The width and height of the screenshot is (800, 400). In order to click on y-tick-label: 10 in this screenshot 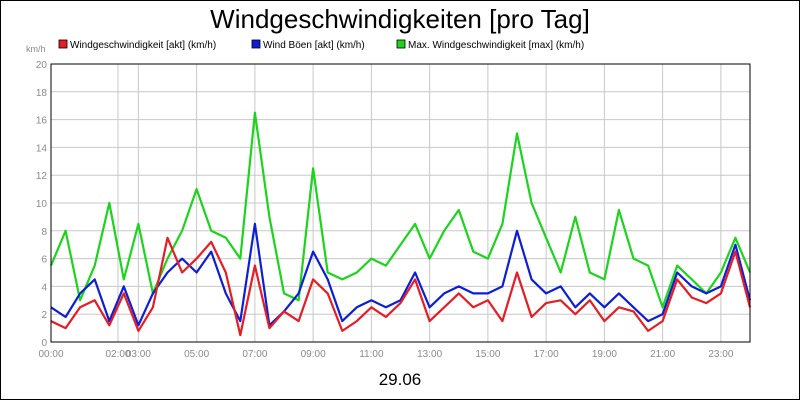, I will do `click(42, 204)`.